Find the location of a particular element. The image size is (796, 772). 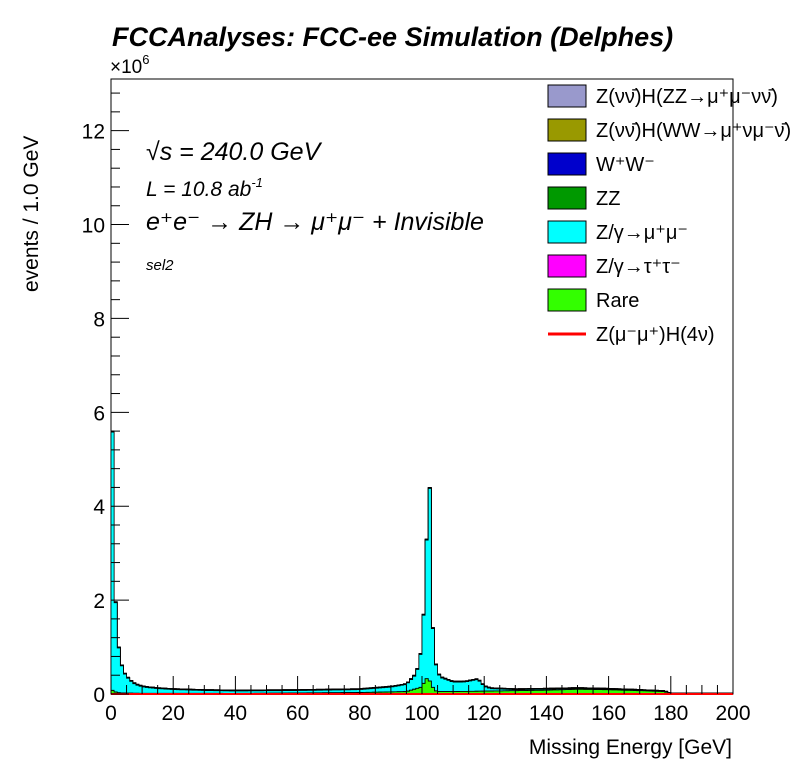

y-tick-label: 2 is located at coordinates (99, 601).